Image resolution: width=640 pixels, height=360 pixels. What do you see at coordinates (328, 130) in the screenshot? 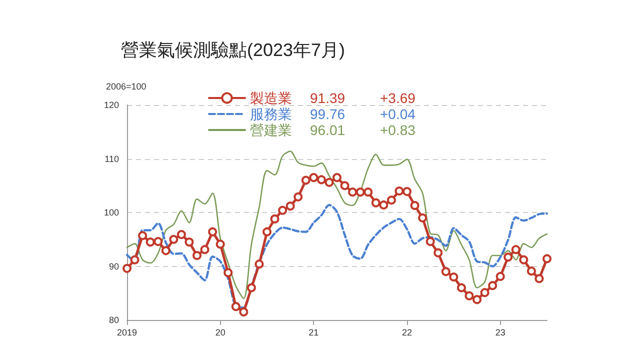
I see `annotation: 96.01` at bounding box center [328, 130].